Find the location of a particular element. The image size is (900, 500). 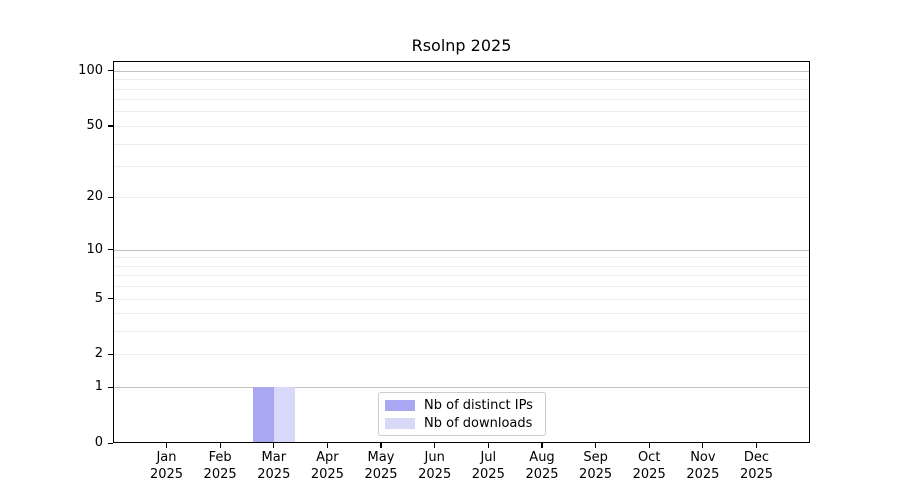

bar-downloads-mar is located at coordinates (284, 415).